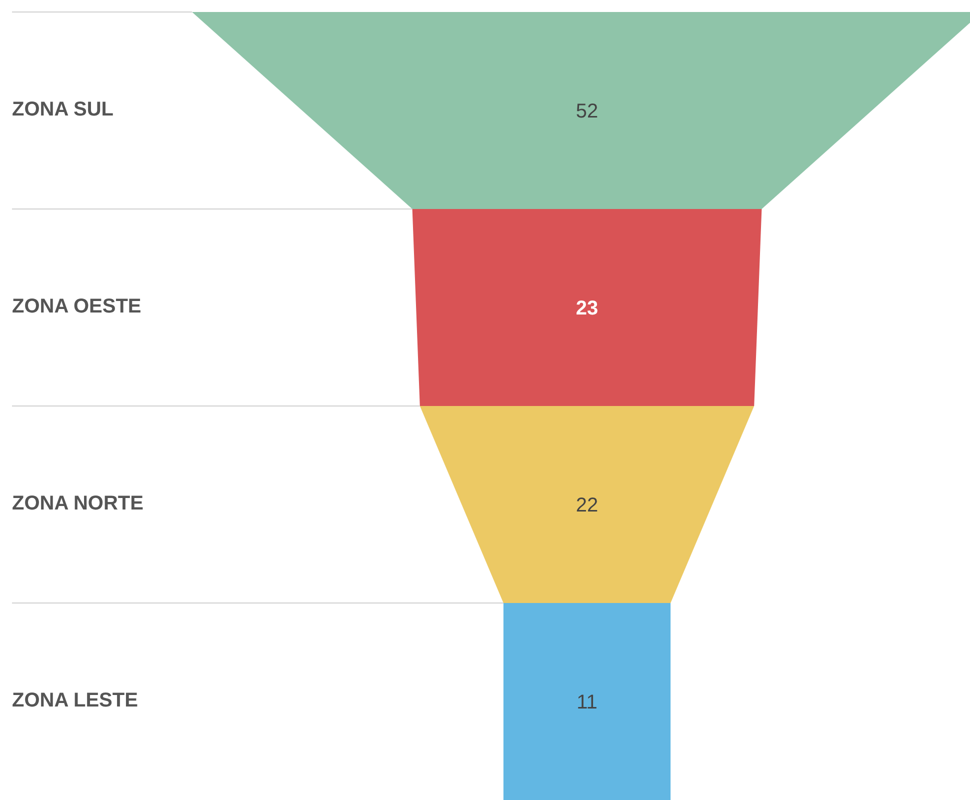 The image size is (970, 800). What do you see at coordinates (587, 111) in the screenshot?
I see `data-label: 52` at bounding box center [587, 111].